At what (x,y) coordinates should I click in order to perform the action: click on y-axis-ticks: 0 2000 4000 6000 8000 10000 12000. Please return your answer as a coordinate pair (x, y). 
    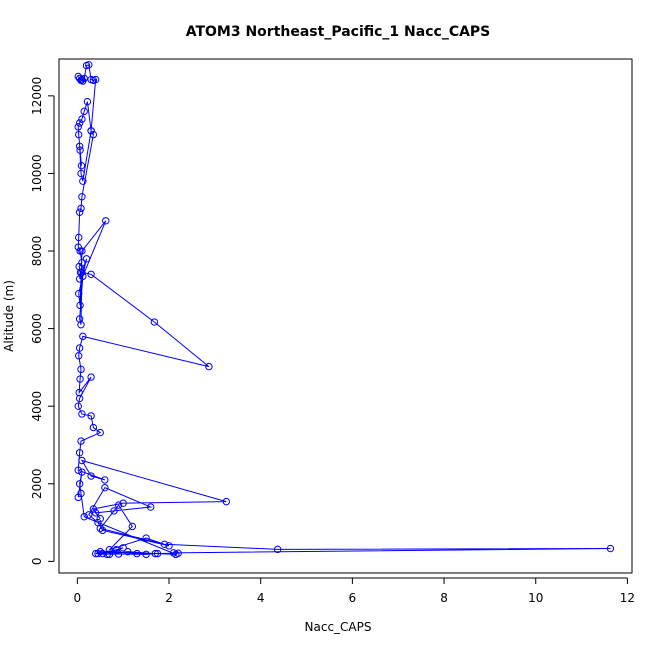
    Looking at the image, I should click on (42, 321).